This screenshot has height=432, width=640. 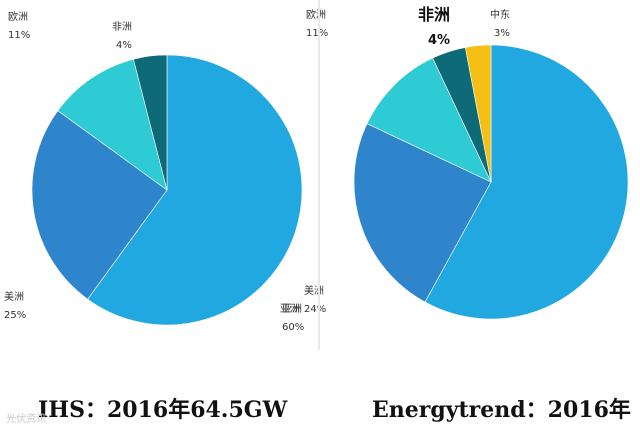 What do you see at coordinates (293, 327) in the screenshot?
I see `pie1-slice-0-value-label: 60%` at bounding box center [293, 327].